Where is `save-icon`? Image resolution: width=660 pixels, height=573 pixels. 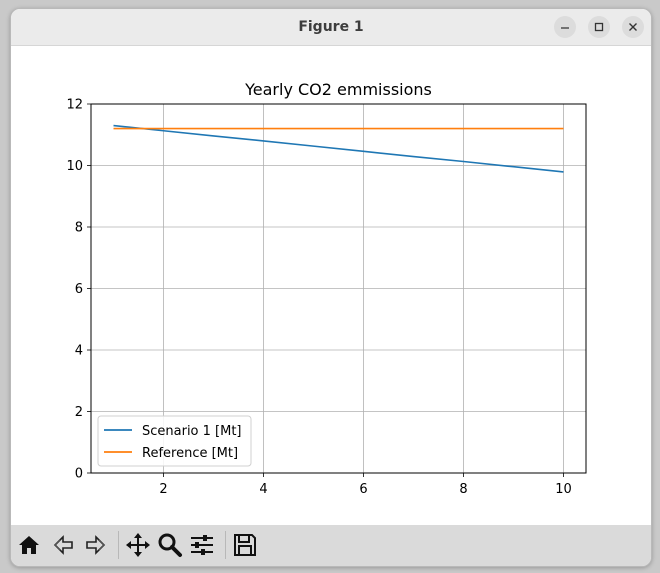
save-icon is located at coordinates (245, 545).